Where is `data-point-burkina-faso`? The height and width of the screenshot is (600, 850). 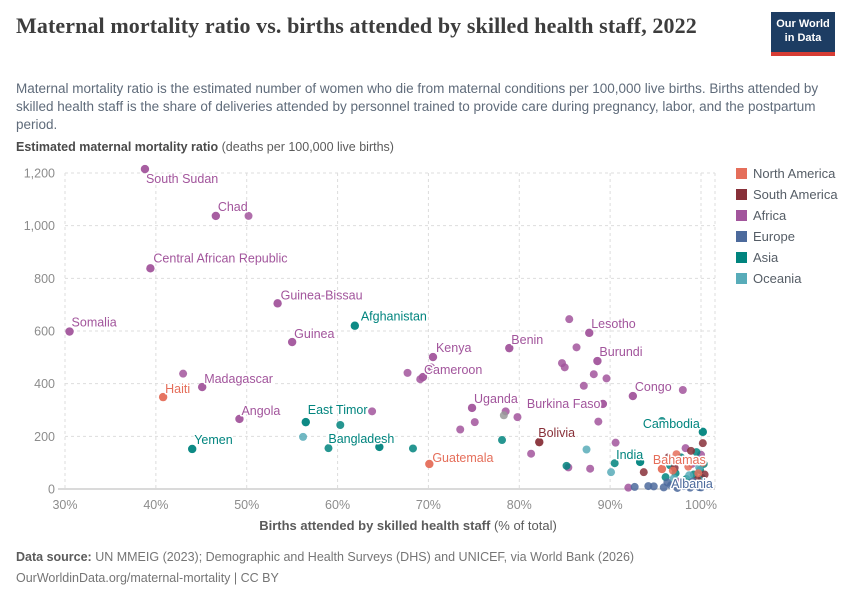 data-point-burkina-faso is located at coordinates (603, 404).